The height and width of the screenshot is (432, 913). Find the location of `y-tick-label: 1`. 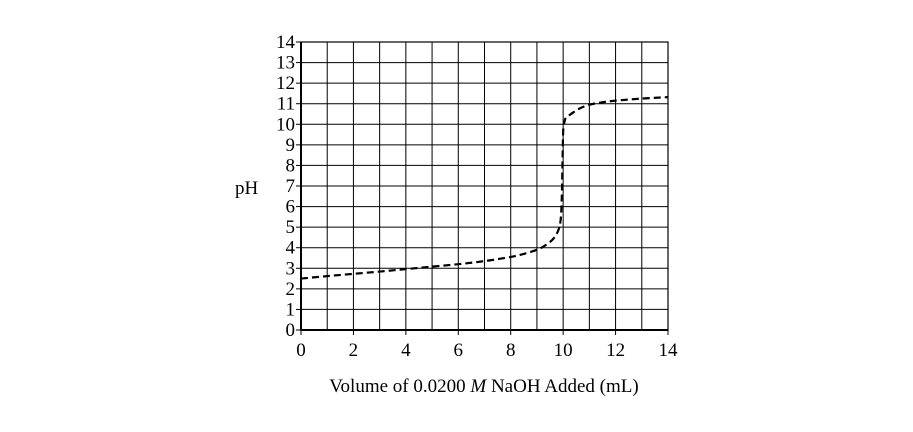

y-tick-label: 1 is located at coordinates (291, 309).